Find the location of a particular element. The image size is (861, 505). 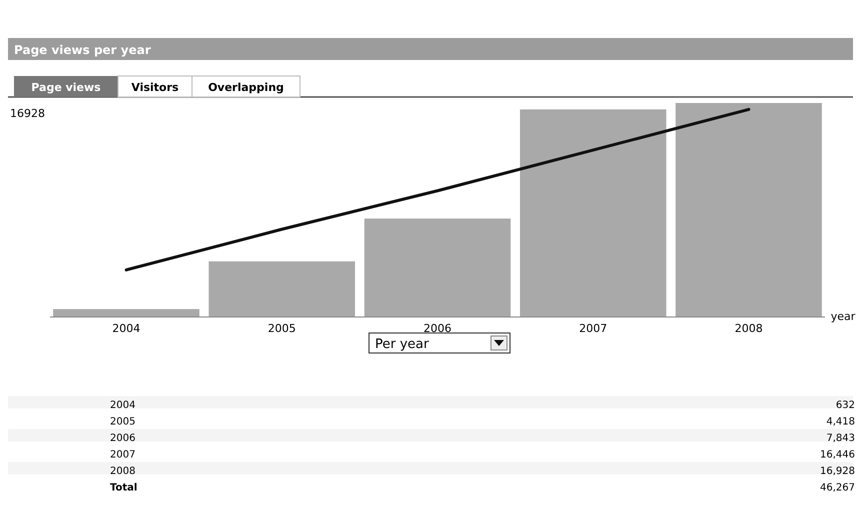

category-label: 2006 is located at coordinates (123, 438).